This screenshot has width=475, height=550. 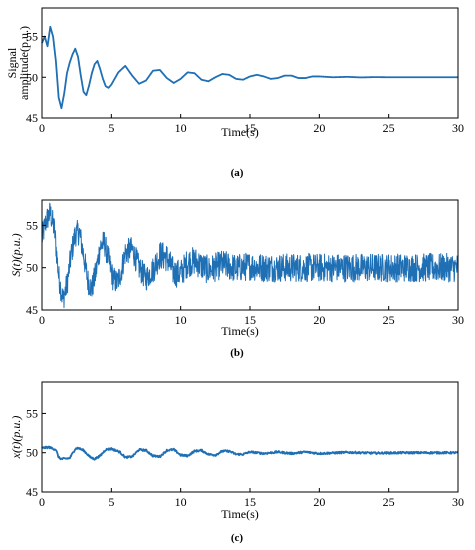 What do you see at coordinates (237, 353) in the screenshot?
I see `panel-caption: (b)` at bounding box center [237, 353].